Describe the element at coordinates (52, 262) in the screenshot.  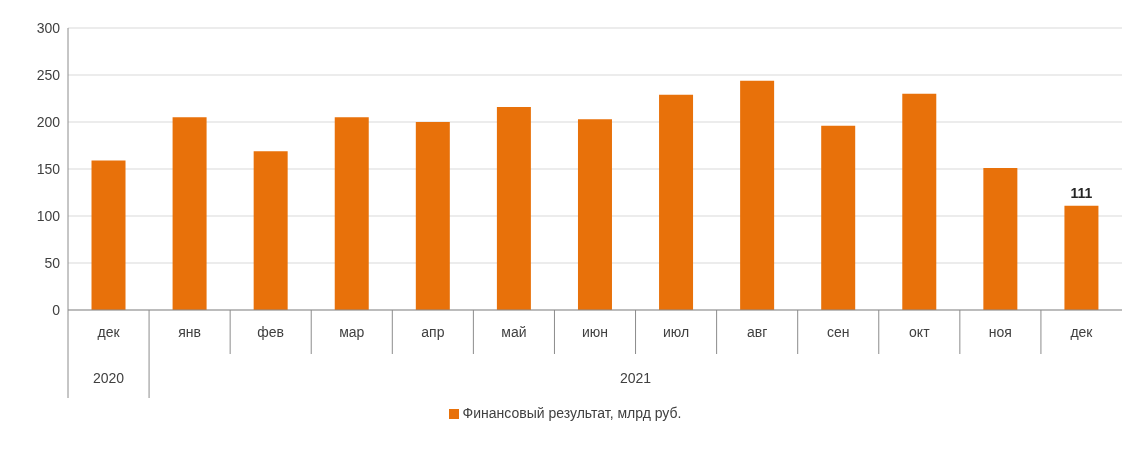
I see `y-tick-label: 50` at that location.